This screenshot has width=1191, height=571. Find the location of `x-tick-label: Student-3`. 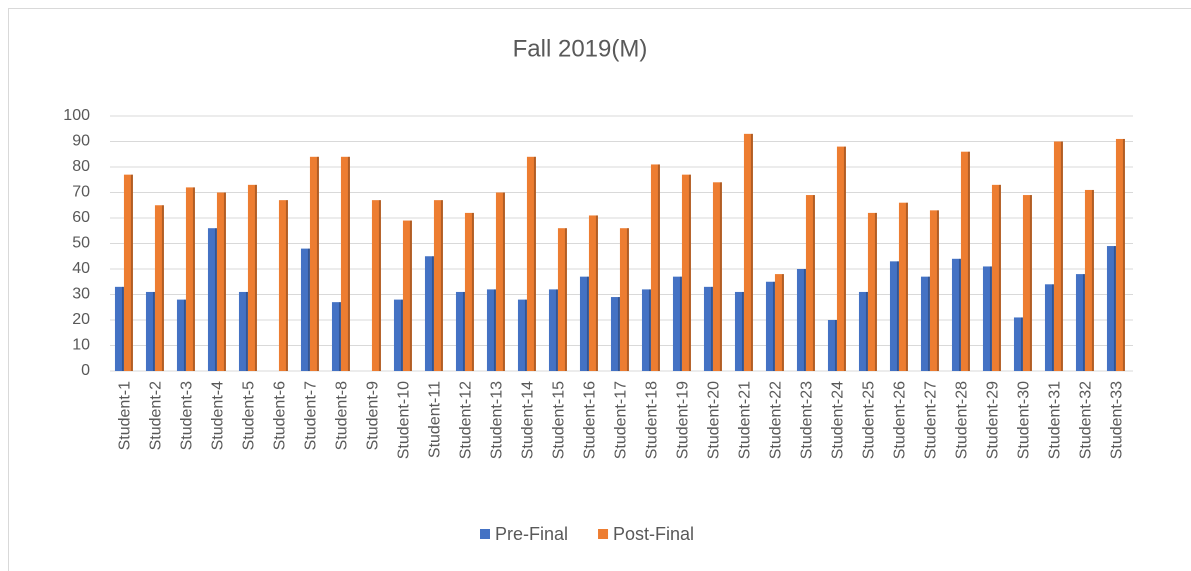

x-tick-label: Student-3 is located at coordinates (187, 415).